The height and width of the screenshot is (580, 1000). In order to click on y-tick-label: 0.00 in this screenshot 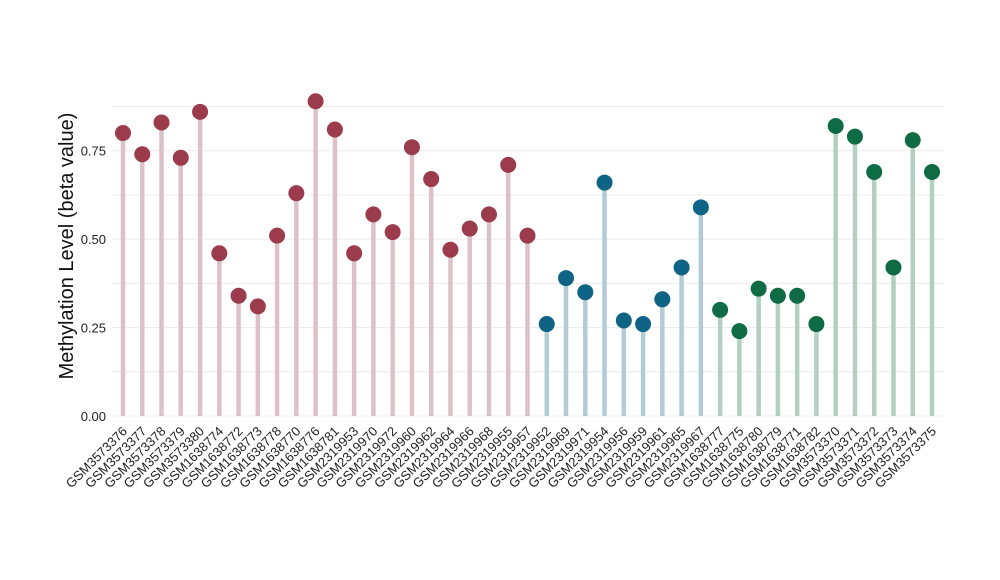, I will do `click(93, 416)`.